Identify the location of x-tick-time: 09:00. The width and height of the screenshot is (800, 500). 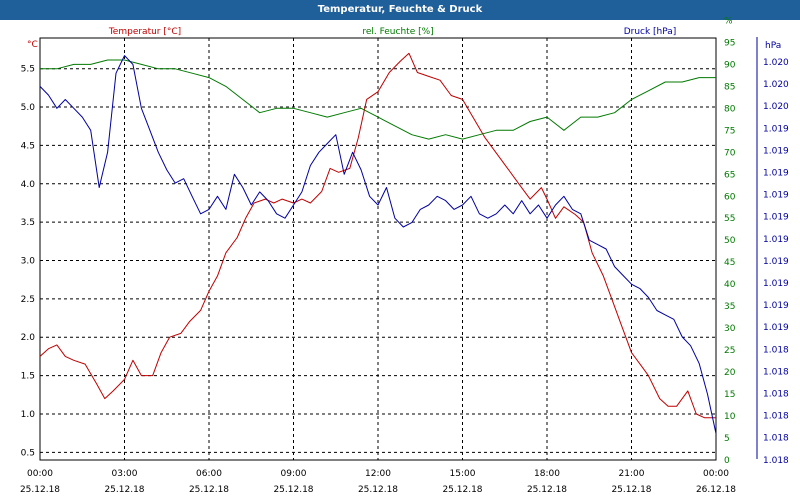
(294, 474).